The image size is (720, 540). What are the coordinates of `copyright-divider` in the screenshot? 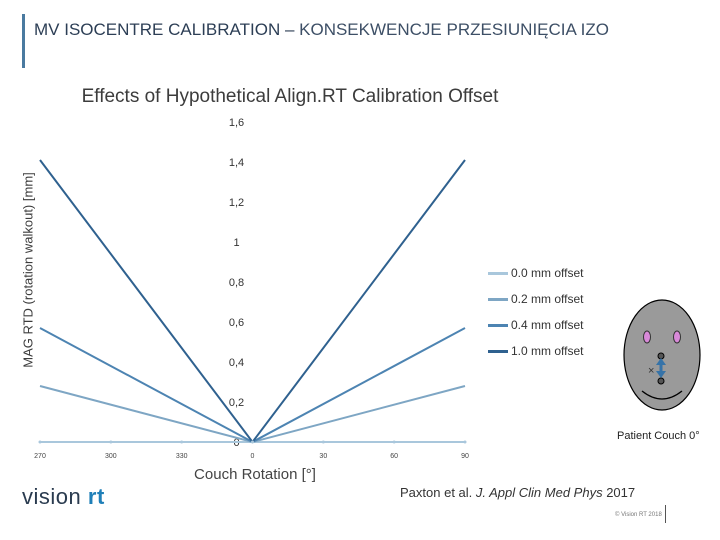 It's located at (665, 514).